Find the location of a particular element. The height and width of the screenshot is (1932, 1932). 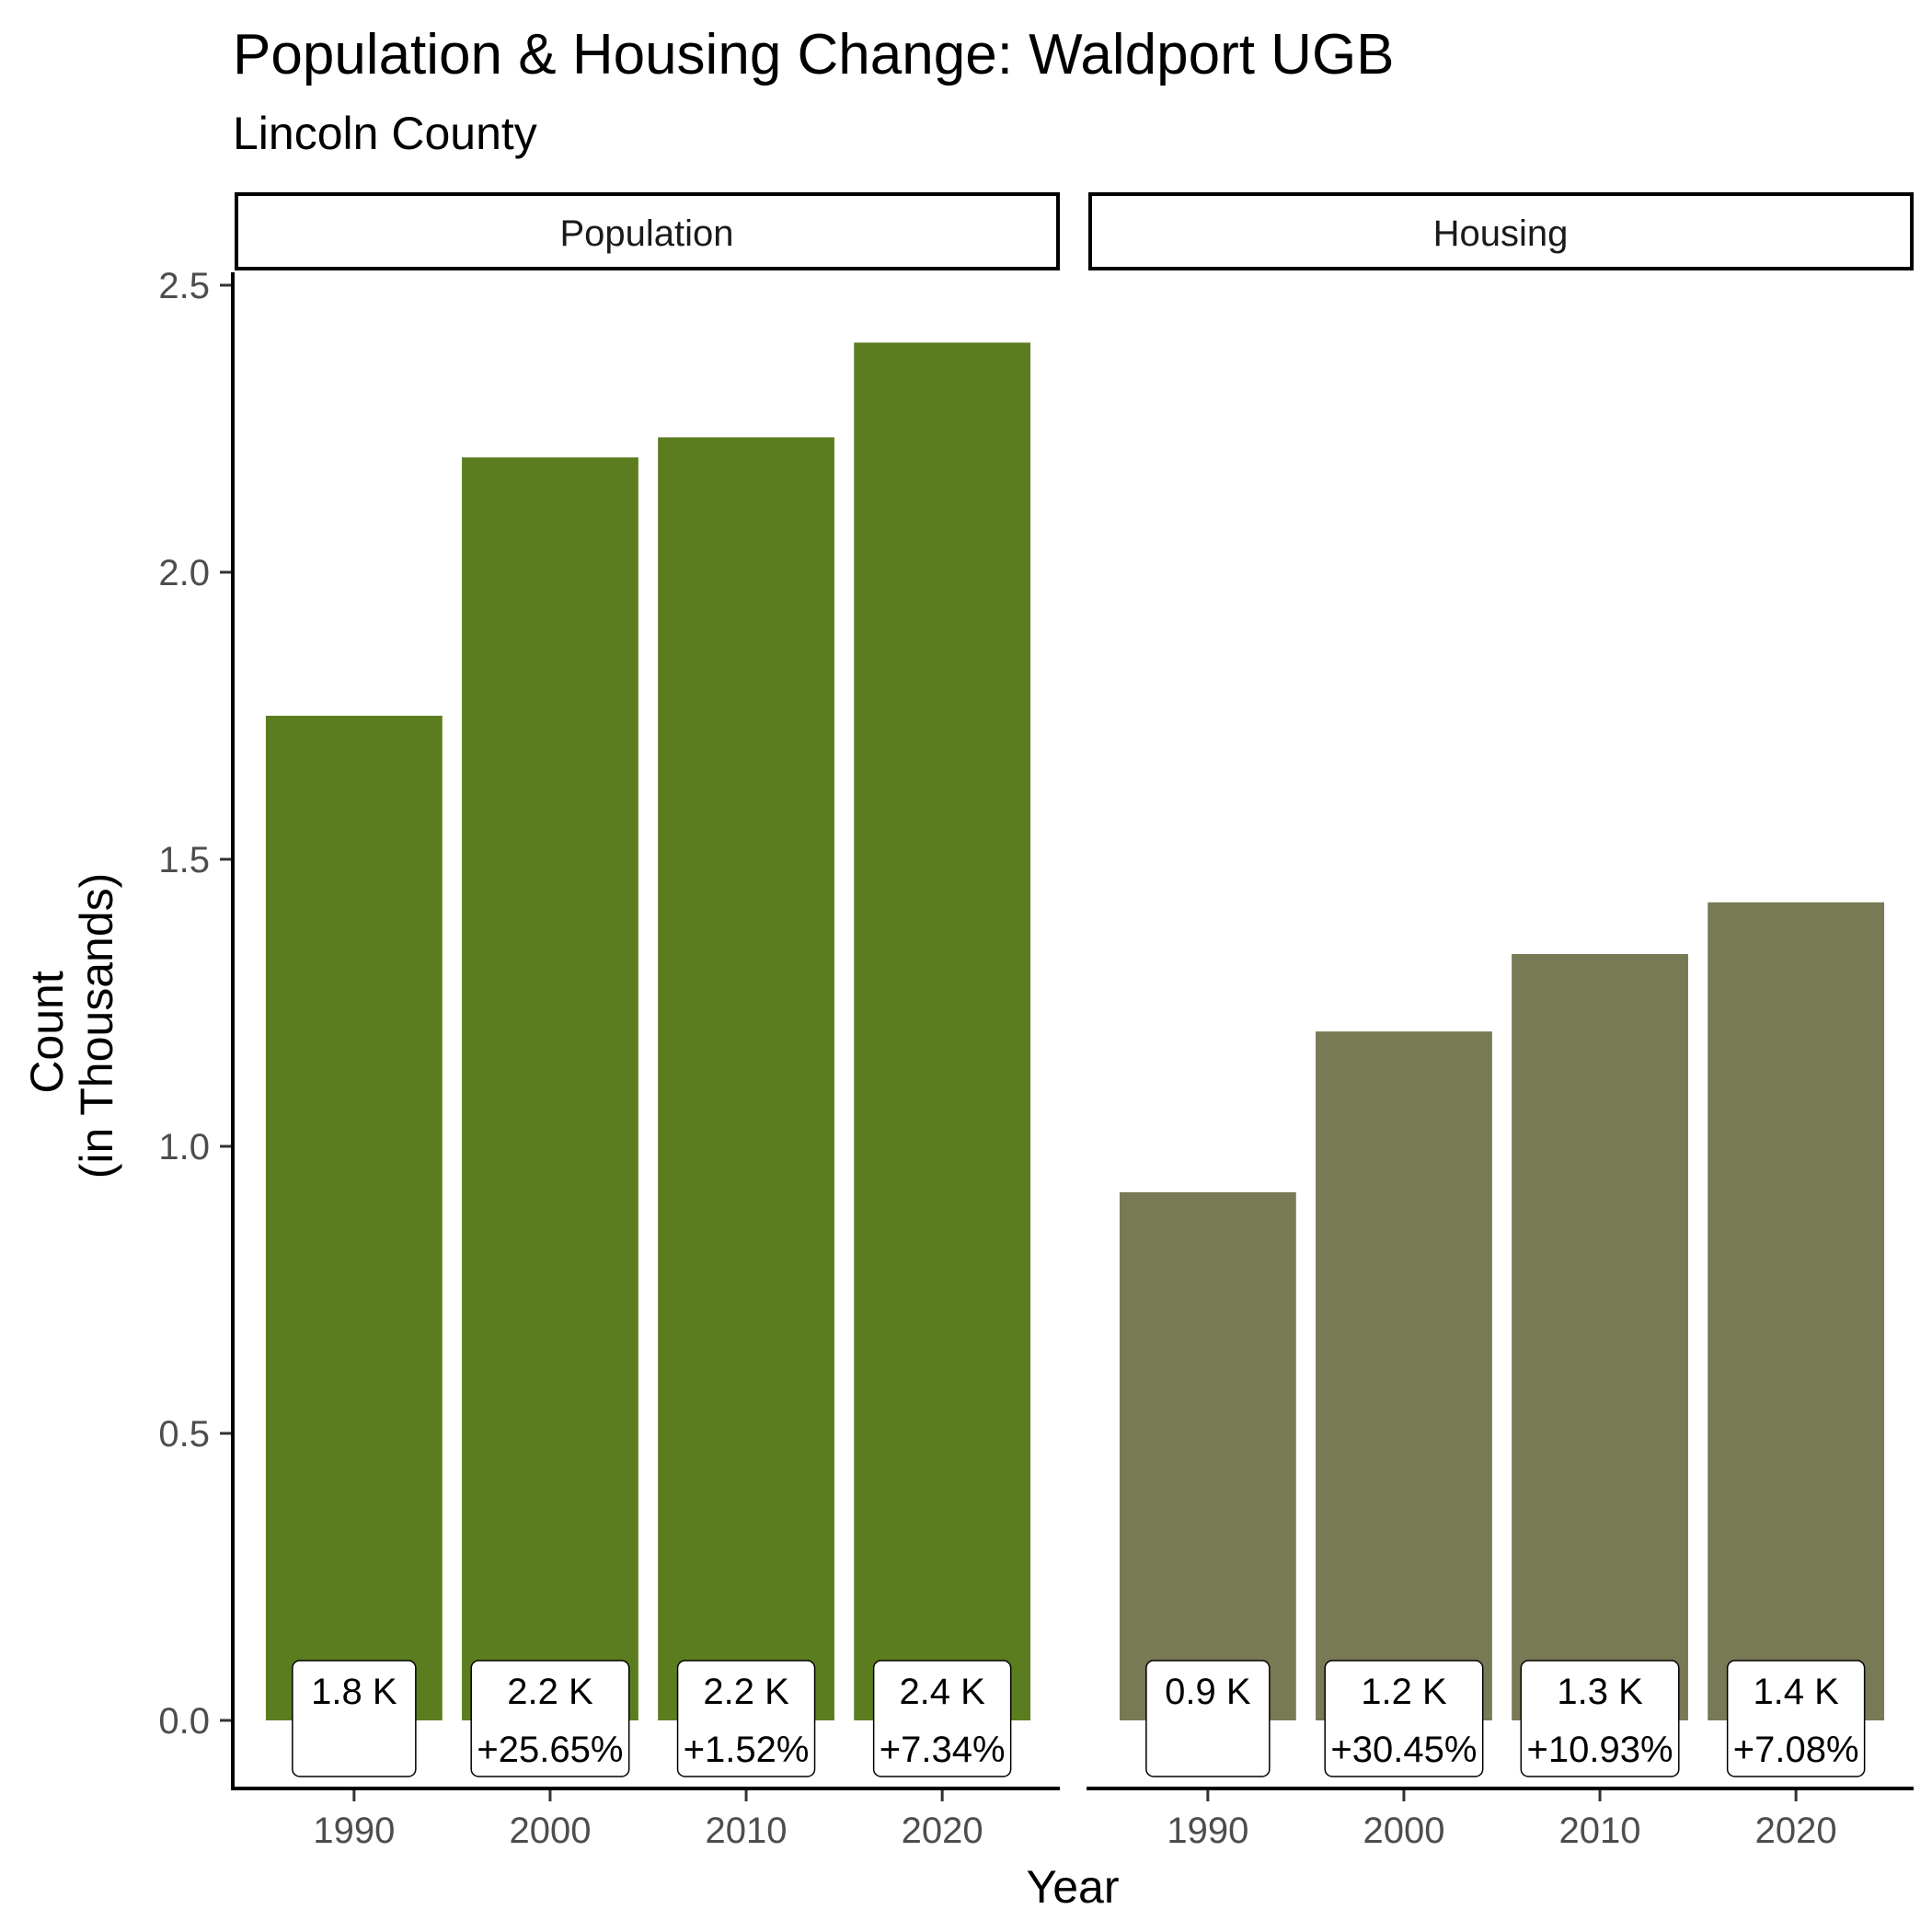

change-label: +30.45% is located at coordinates (1403, 1750).